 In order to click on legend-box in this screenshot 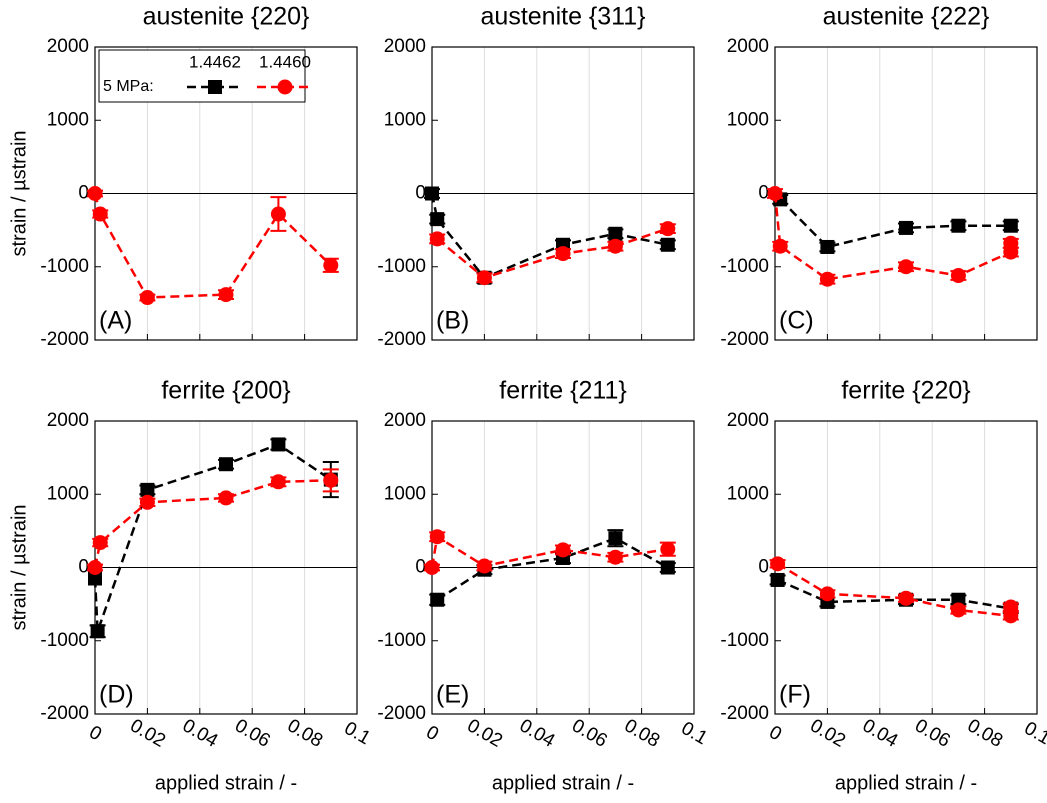, I will do `click(202, 76)`.